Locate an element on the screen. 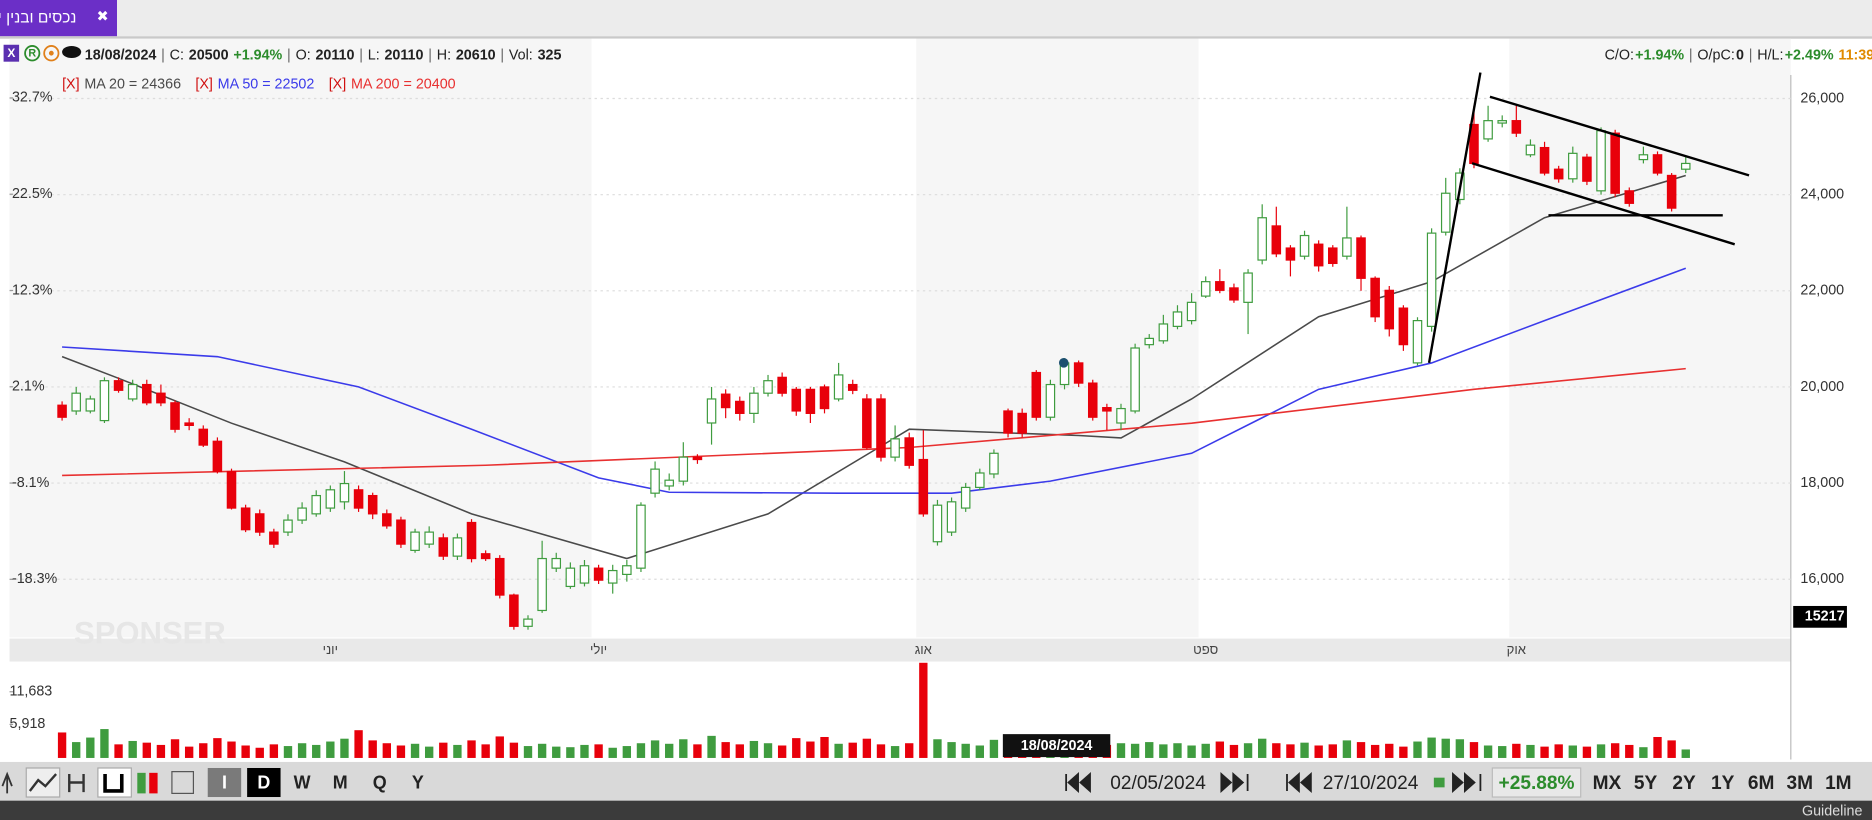 This screenshot has width=1872, height=820. info-label: Vol: is located at coordinates (521, 55).